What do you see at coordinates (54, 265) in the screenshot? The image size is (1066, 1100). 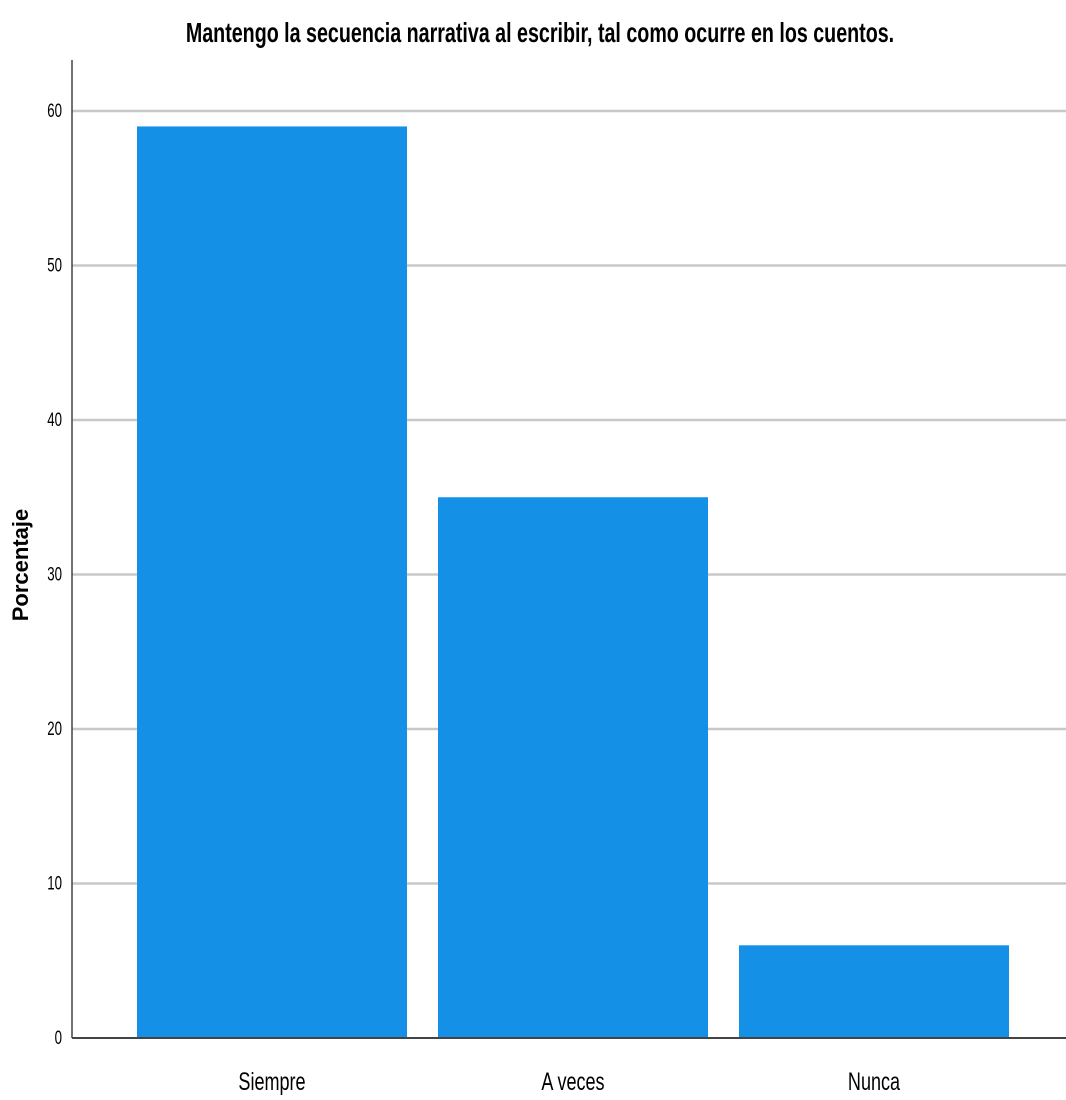 I see `y-tick-label: 50` at bounding box center [54, 265].